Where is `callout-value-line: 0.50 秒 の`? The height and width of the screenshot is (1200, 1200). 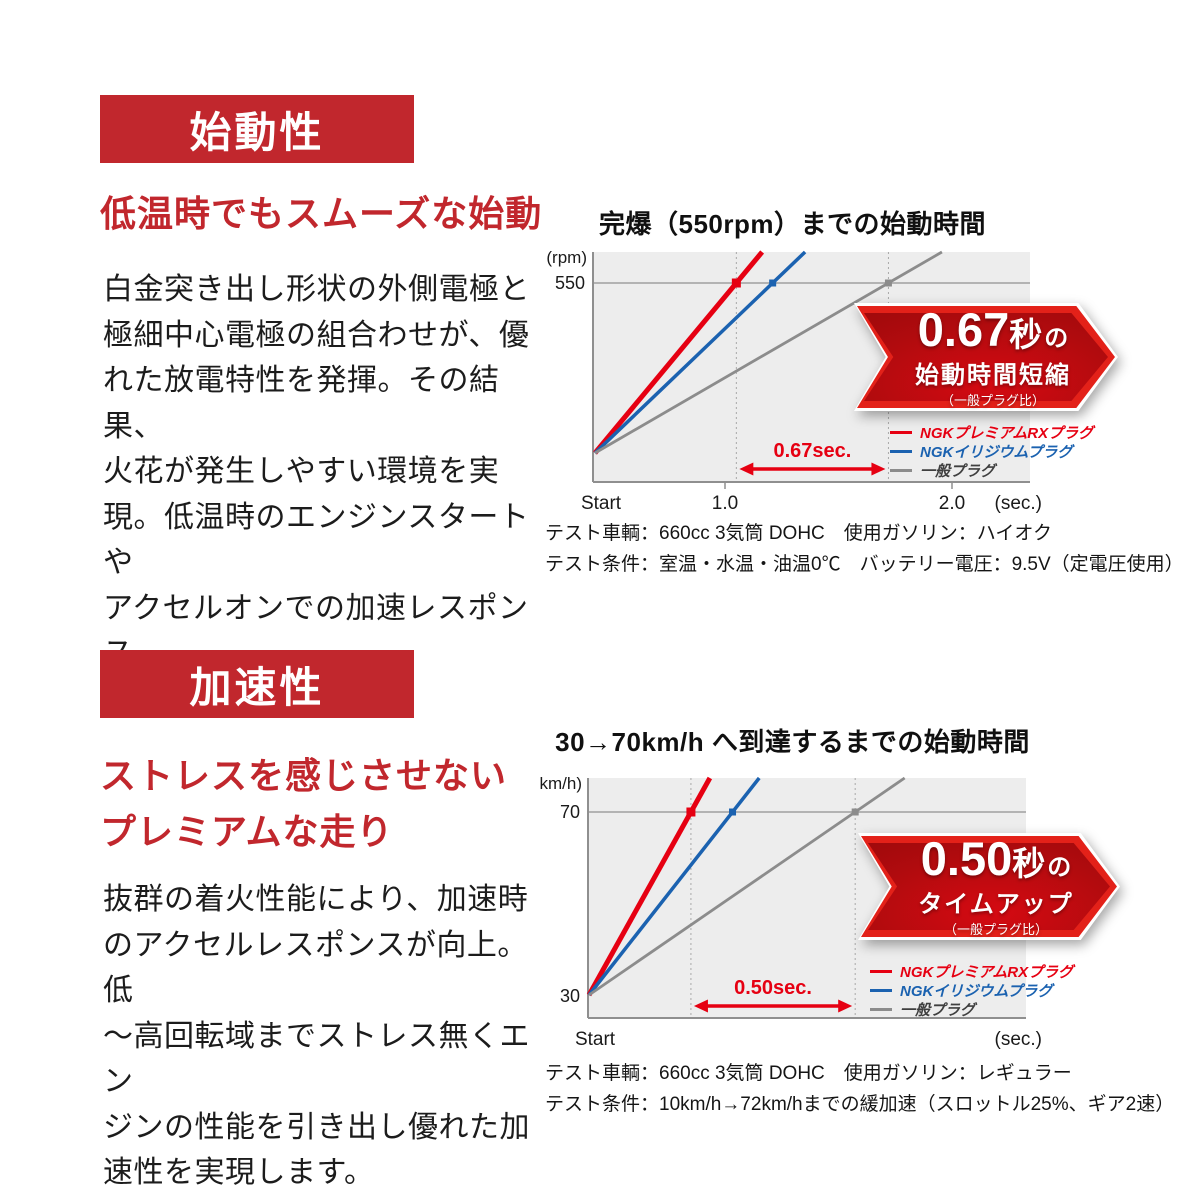 callout-value-line: 0.50 秒 の is located at coordinates (996, 861).